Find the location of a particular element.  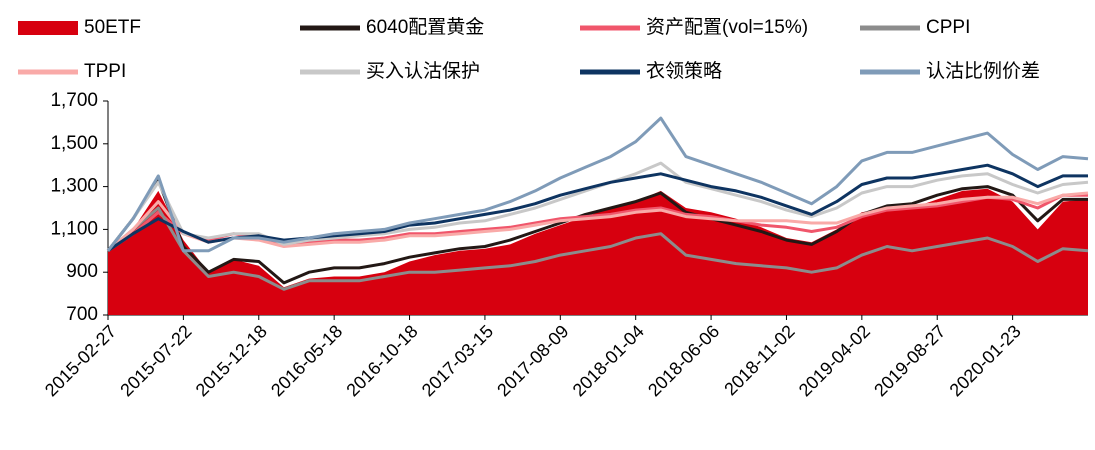

legend-label: 买入认沽保护 is located at coordinates (423, 71).